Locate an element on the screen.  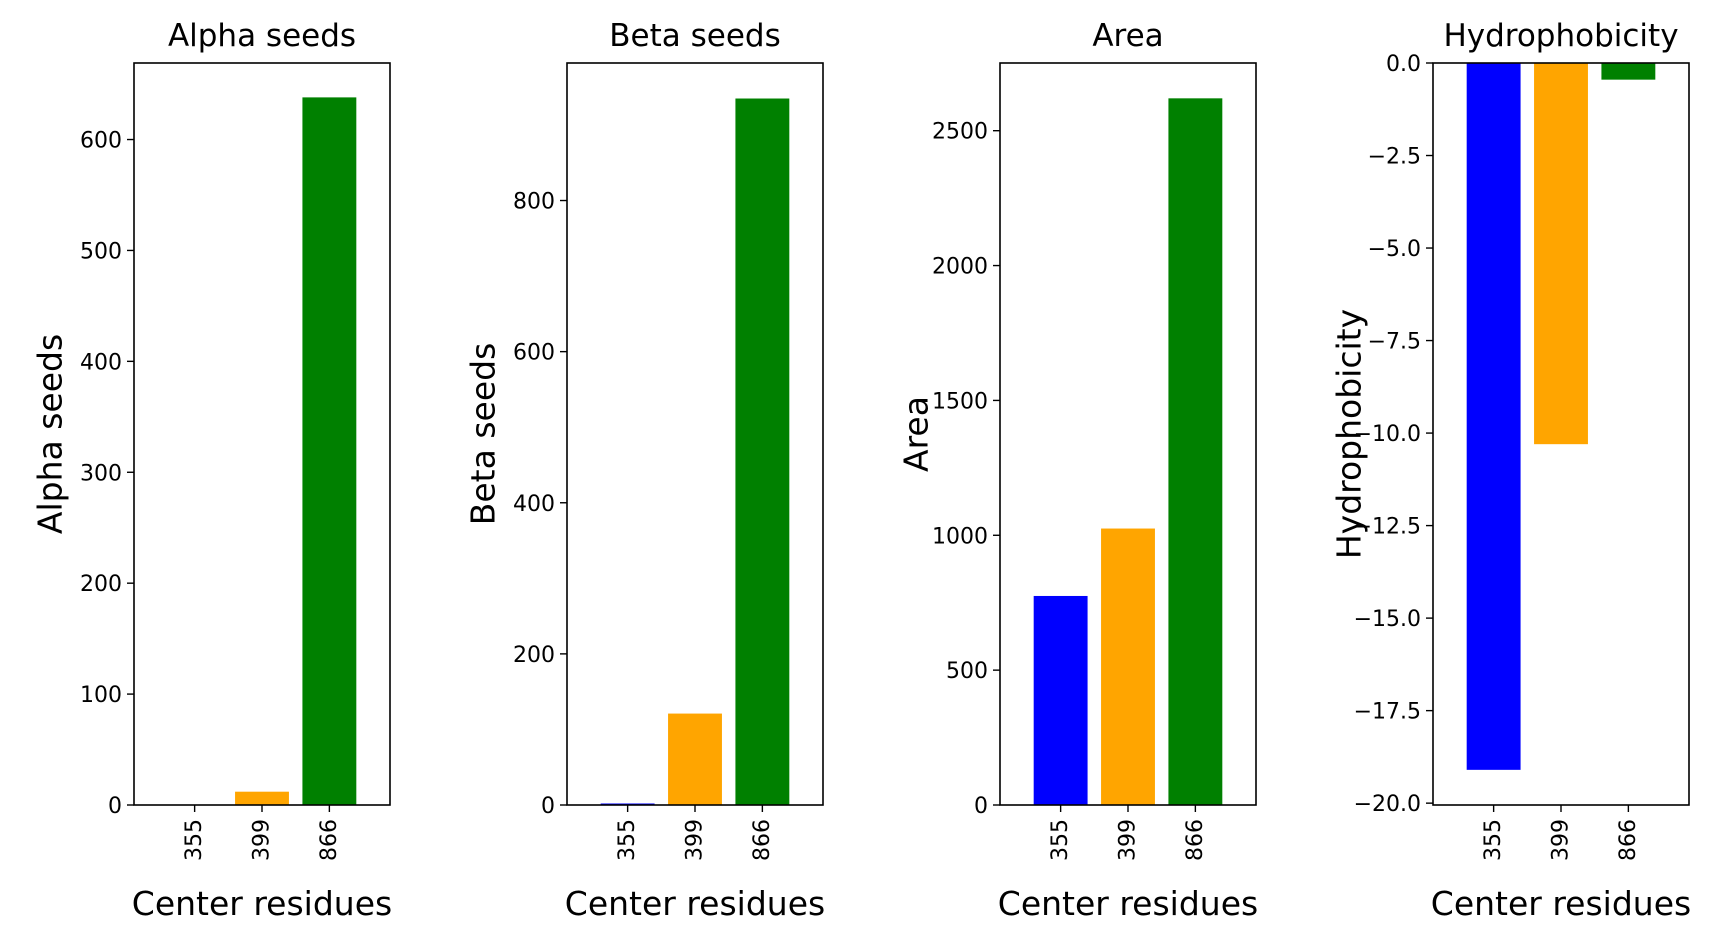
y-axis-label: Hydrophobicity is located at coordinates (1349, 434).